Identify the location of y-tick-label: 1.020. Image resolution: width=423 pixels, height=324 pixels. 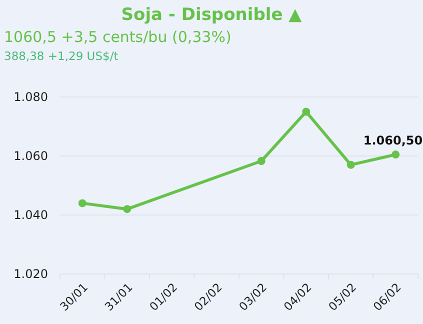
(31, 274).